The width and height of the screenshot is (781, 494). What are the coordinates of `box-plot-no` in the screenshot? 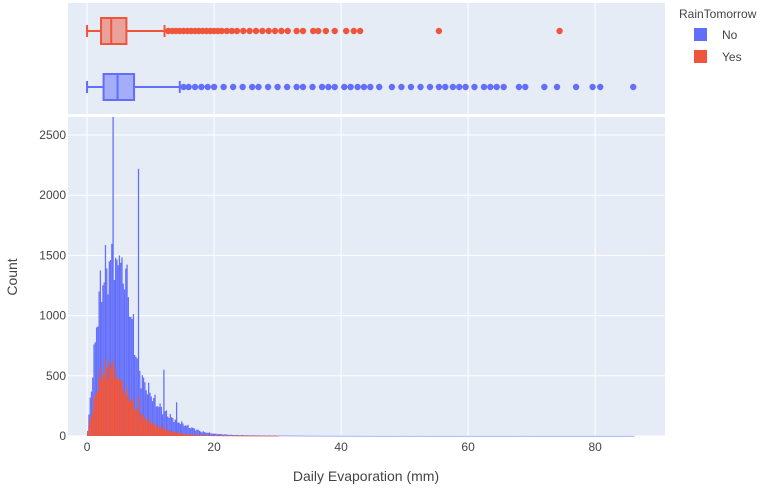 It's located at (361, 87).